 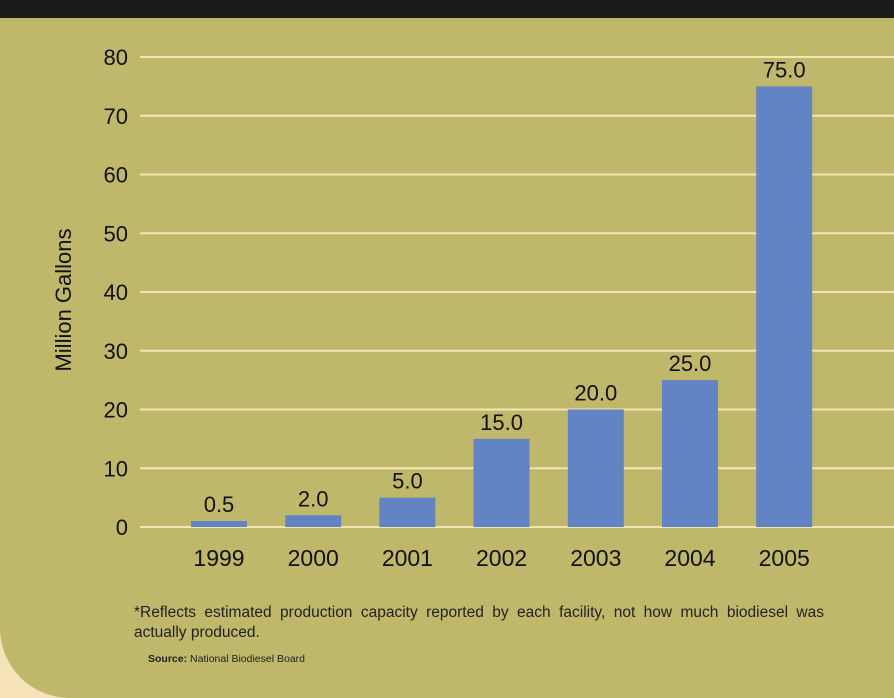 I want to click on data-label-2005: 75.0, so click(x=784, y=69).